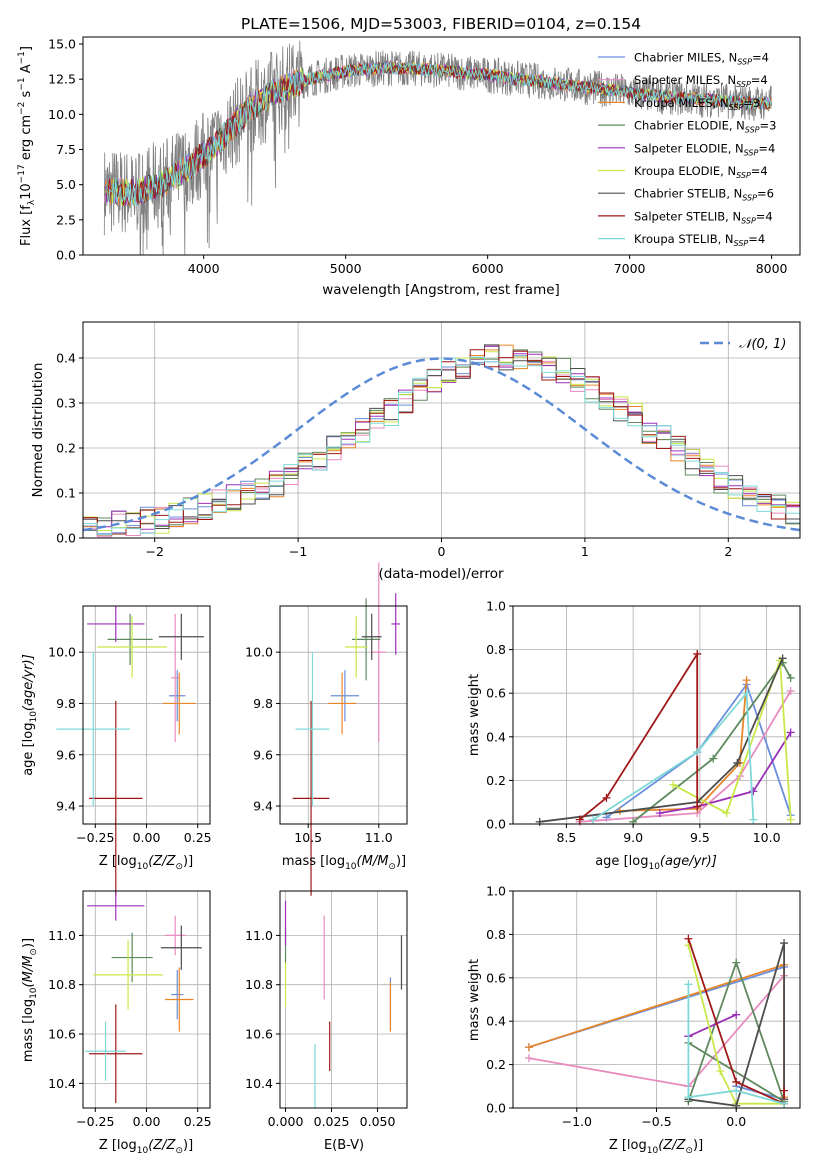  What do you see at coordinates (343, 715) in the screenshot?
I see `age-mass-frame` at bounding box center [343, 715].